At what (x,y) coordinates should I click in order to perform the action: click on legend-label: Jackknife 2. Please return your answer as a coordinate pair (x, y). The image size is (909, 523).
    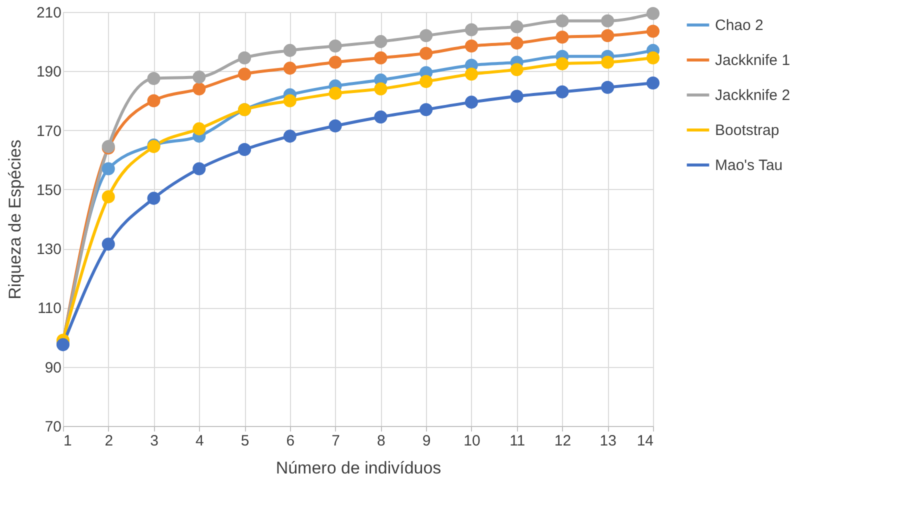
    Looking at the image, I should click on (752, 95).